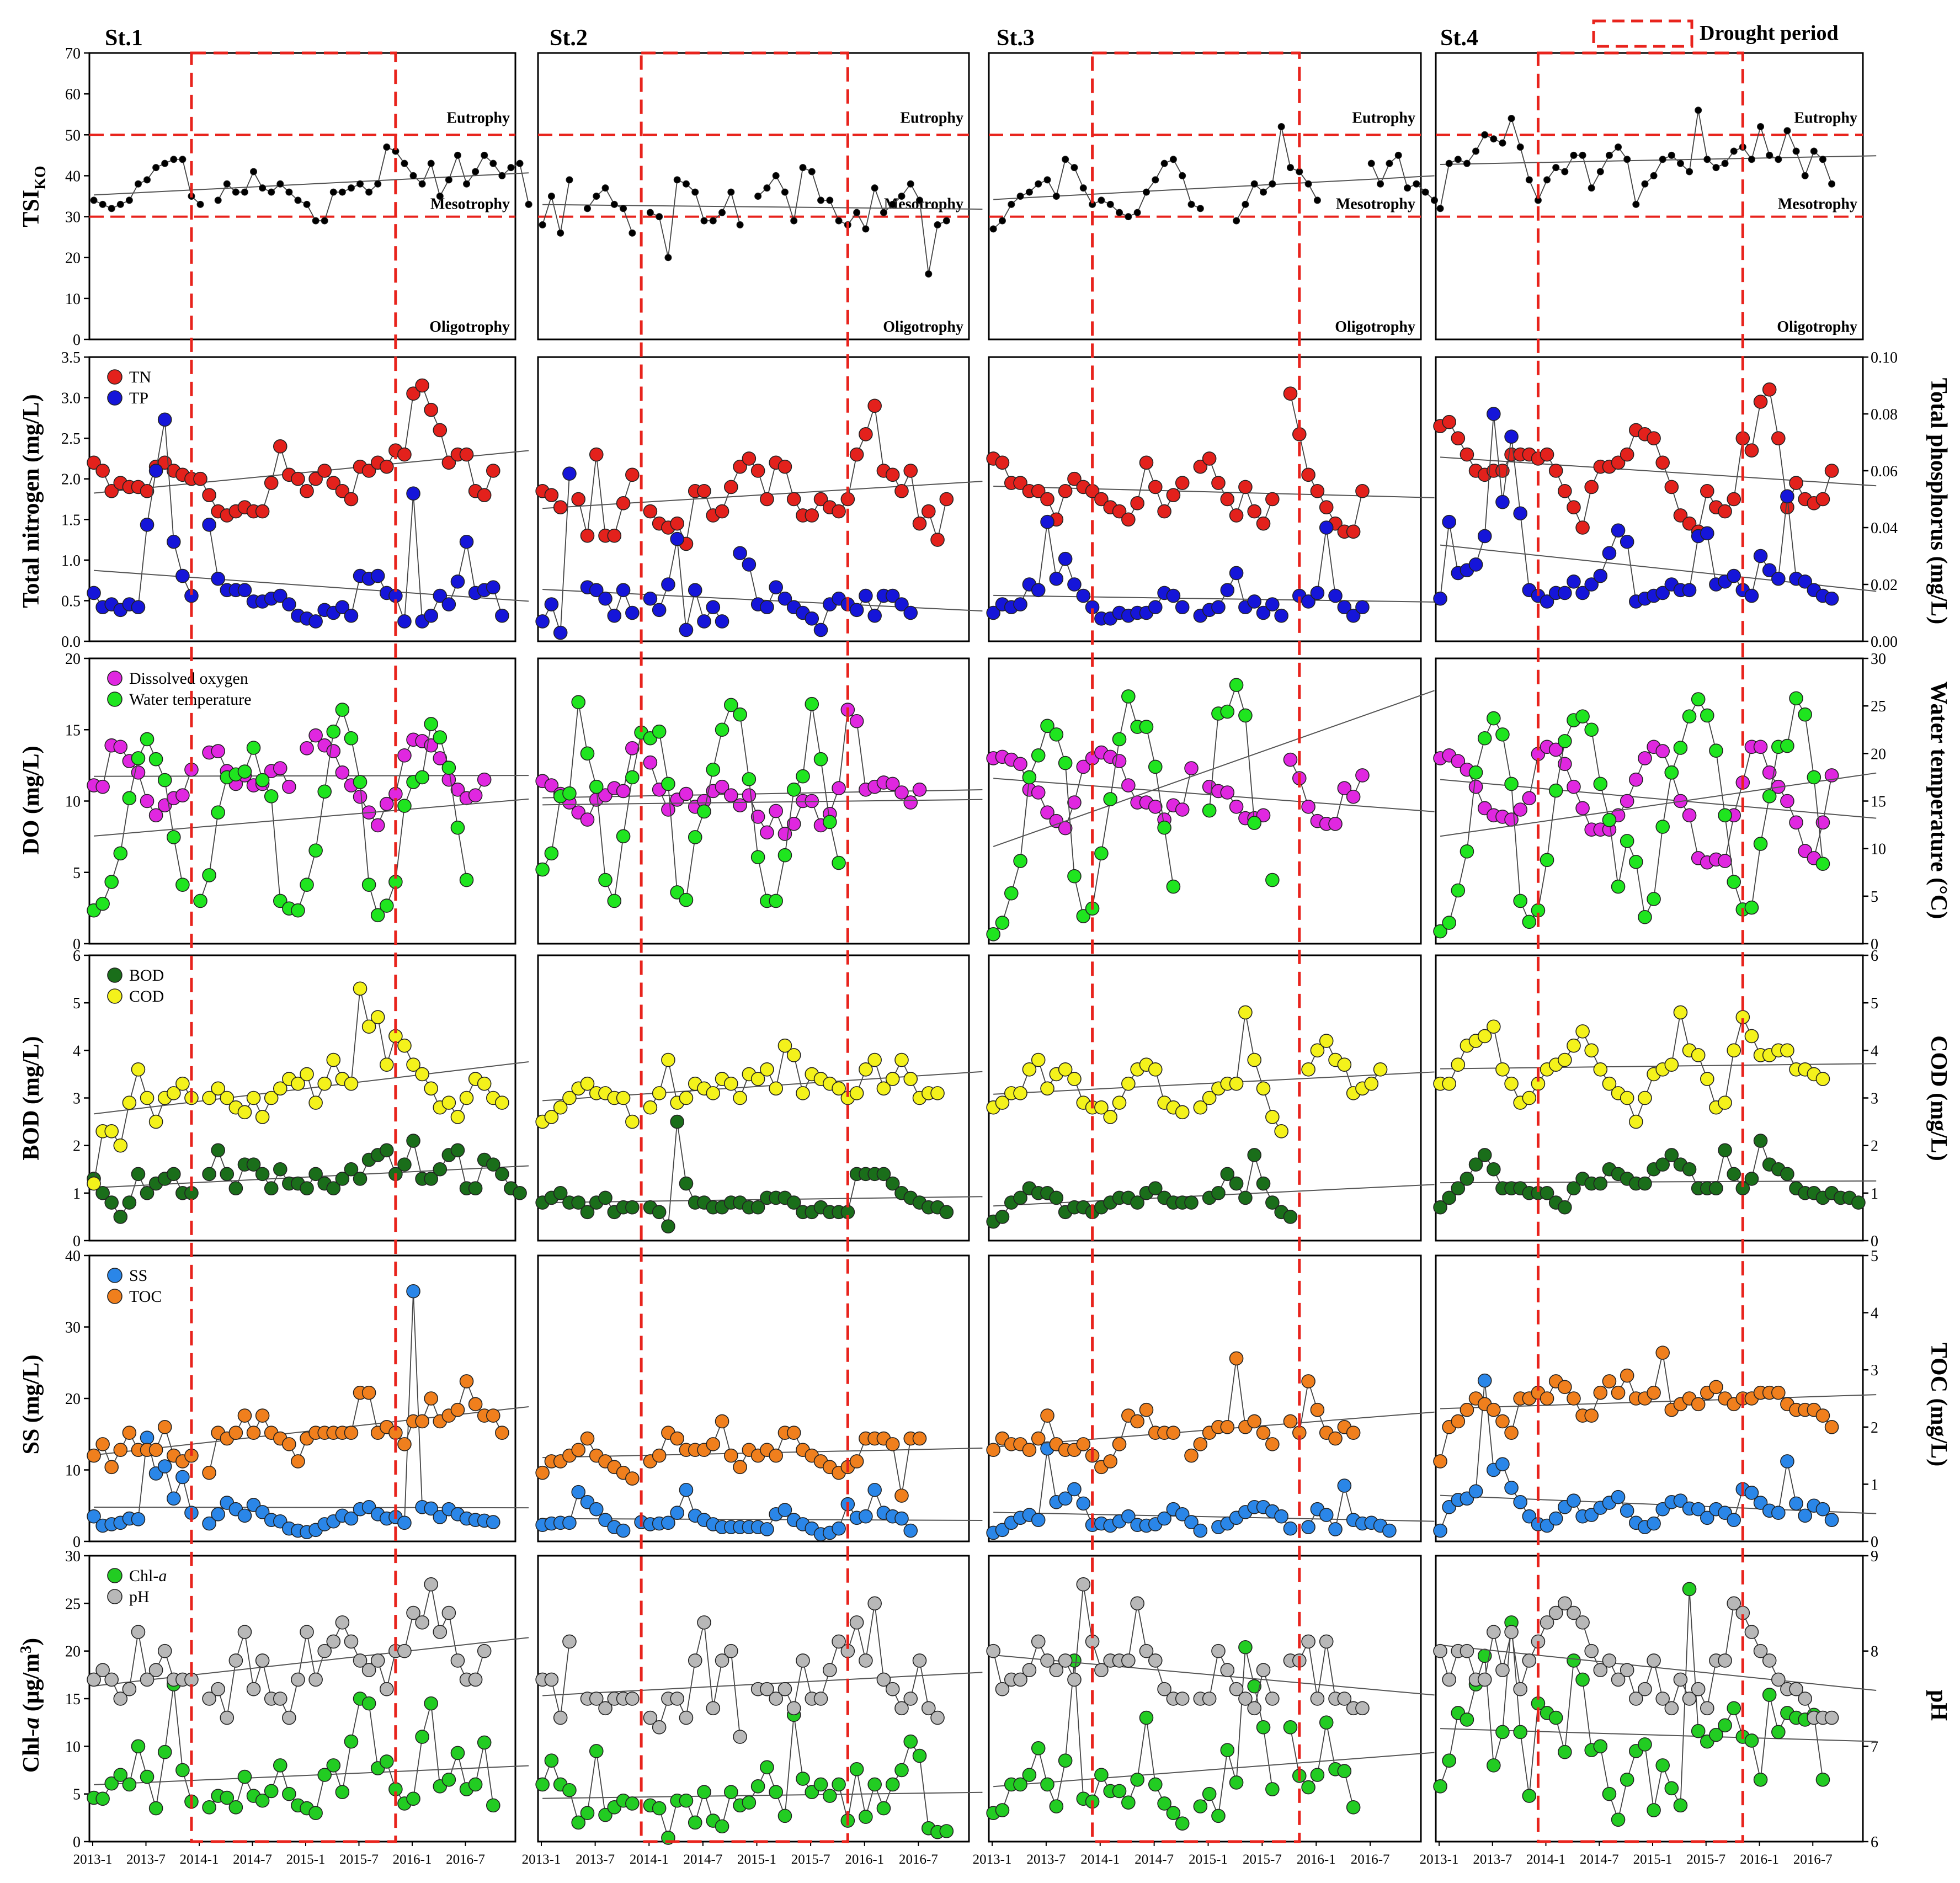  I want to click on left-tick-label: 5, so click(77, 1795).